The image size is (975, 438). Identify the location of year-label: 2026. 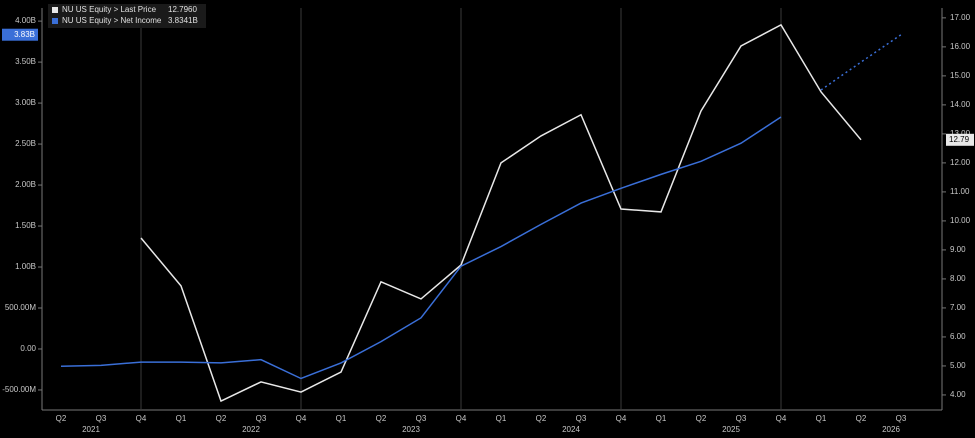
(891, 429).